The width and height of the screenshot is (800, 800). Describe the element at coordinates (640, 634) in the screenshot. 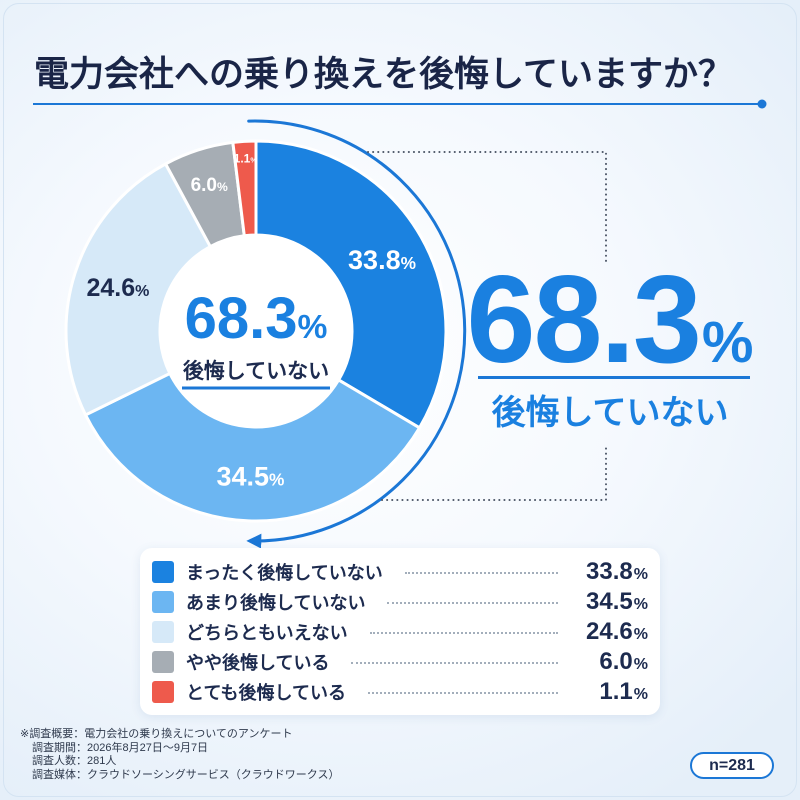

I see `legend-value-3-unit: %` at that location.